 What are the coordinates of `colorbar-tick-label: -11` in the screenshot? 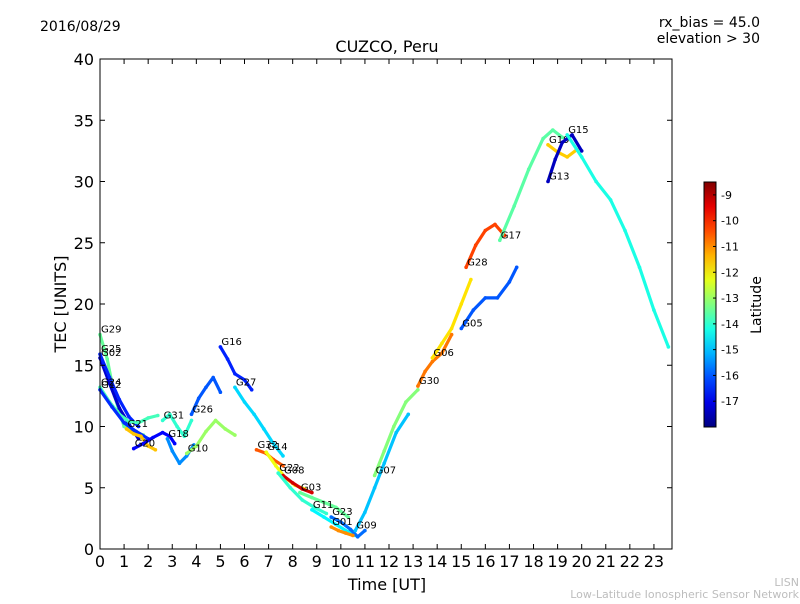 It's located at (730, 246).